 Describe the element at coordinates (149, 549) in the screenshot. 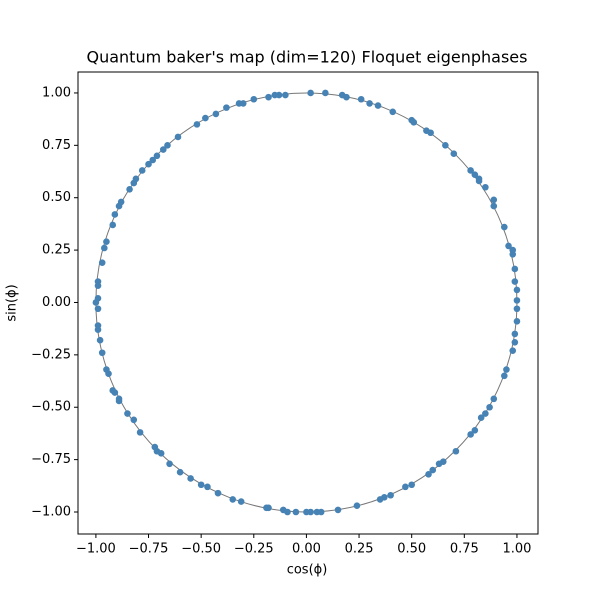

I see `x-tick-label: −0.75` at that location.